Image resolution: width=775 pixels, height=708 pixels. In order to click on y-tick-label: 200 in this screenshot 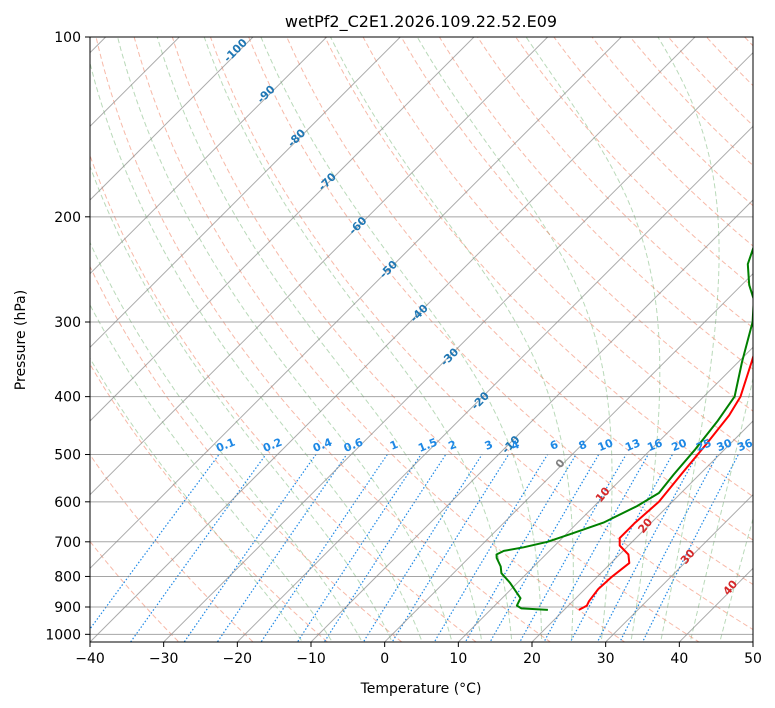, I will do `click(67, 218)`.